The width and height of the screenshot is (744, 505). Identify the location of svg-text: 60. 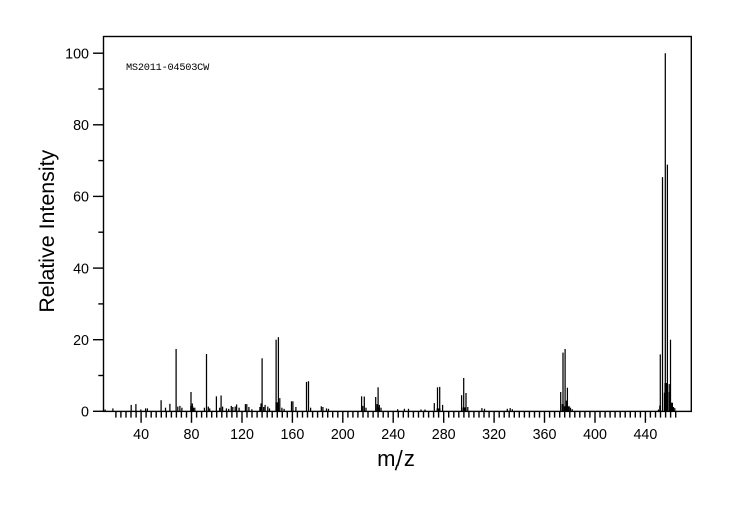
(81, 198).